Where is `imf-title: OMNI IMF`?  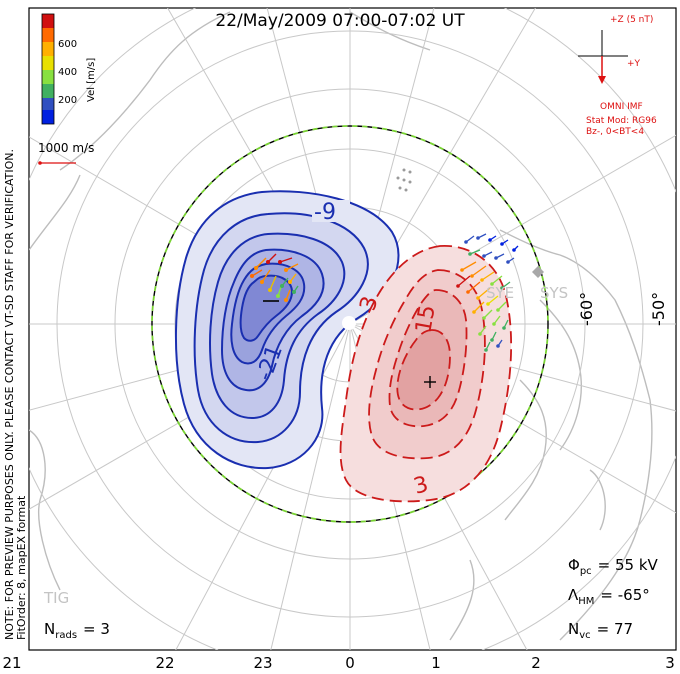
imf-title: OMNI IMF is located at coordinates (621, 107).